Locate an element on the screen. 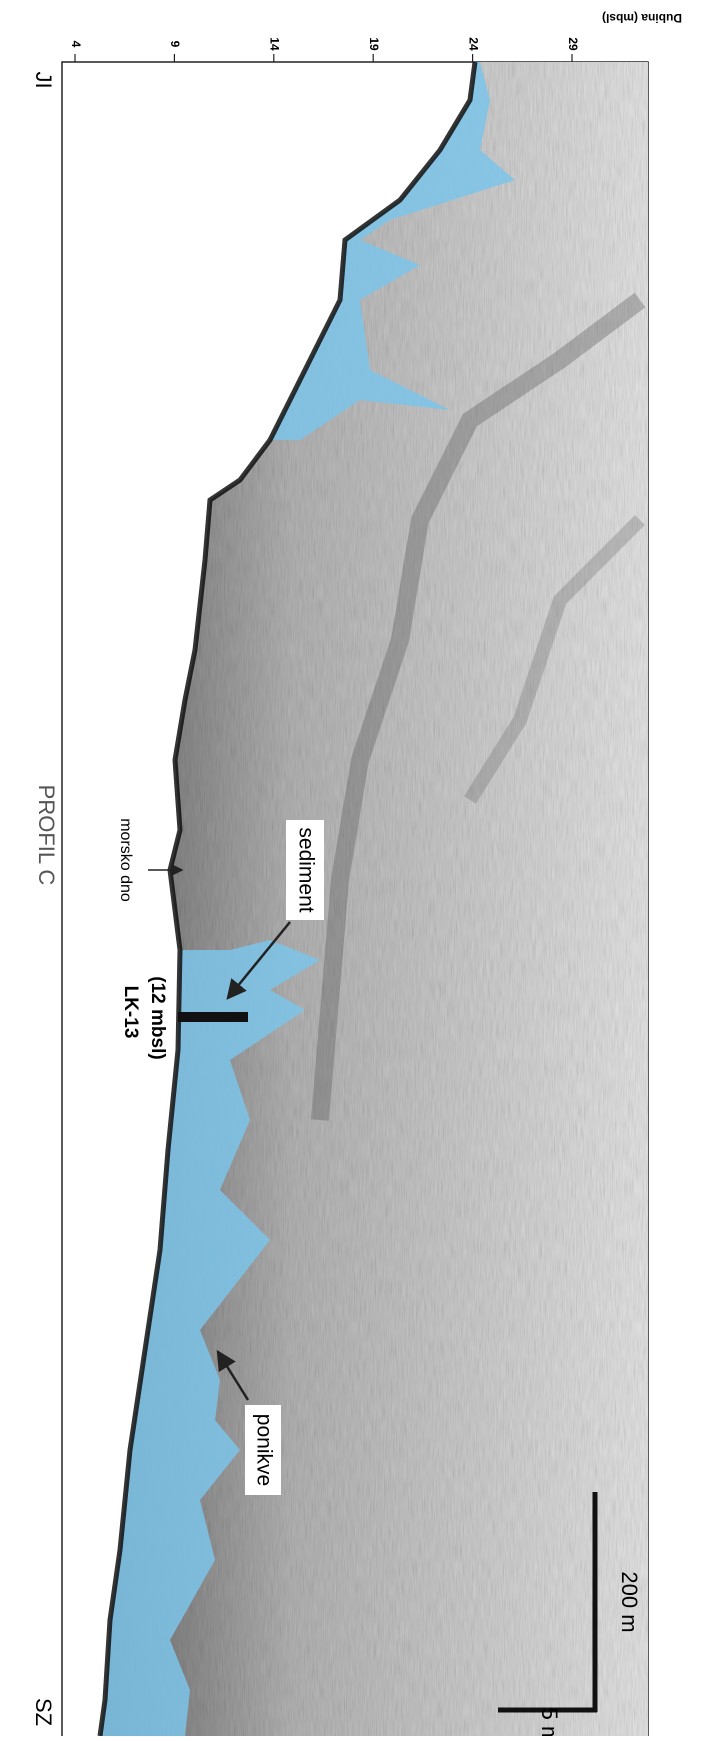 The height and width of the screenshot is (1741, 717). depth-axis: 4 9 14 19 24 29 is located at coordinates (324, 49).